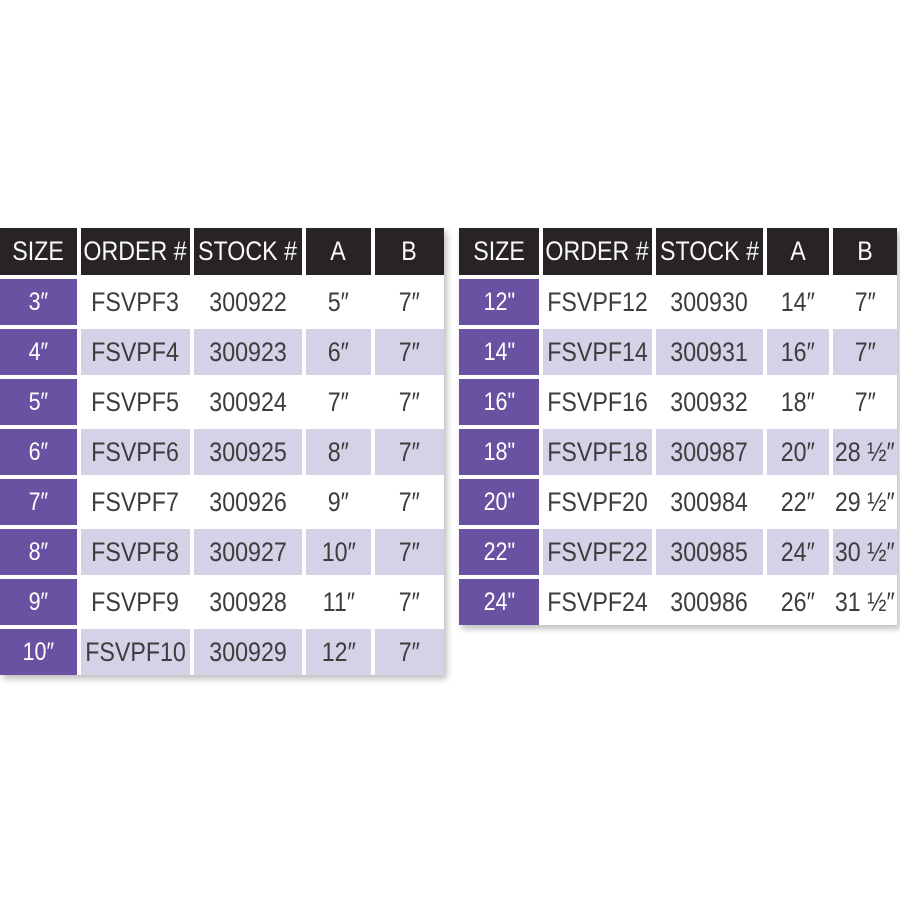  I want to click on data-cell: FSVPF8, so click(135, 552).